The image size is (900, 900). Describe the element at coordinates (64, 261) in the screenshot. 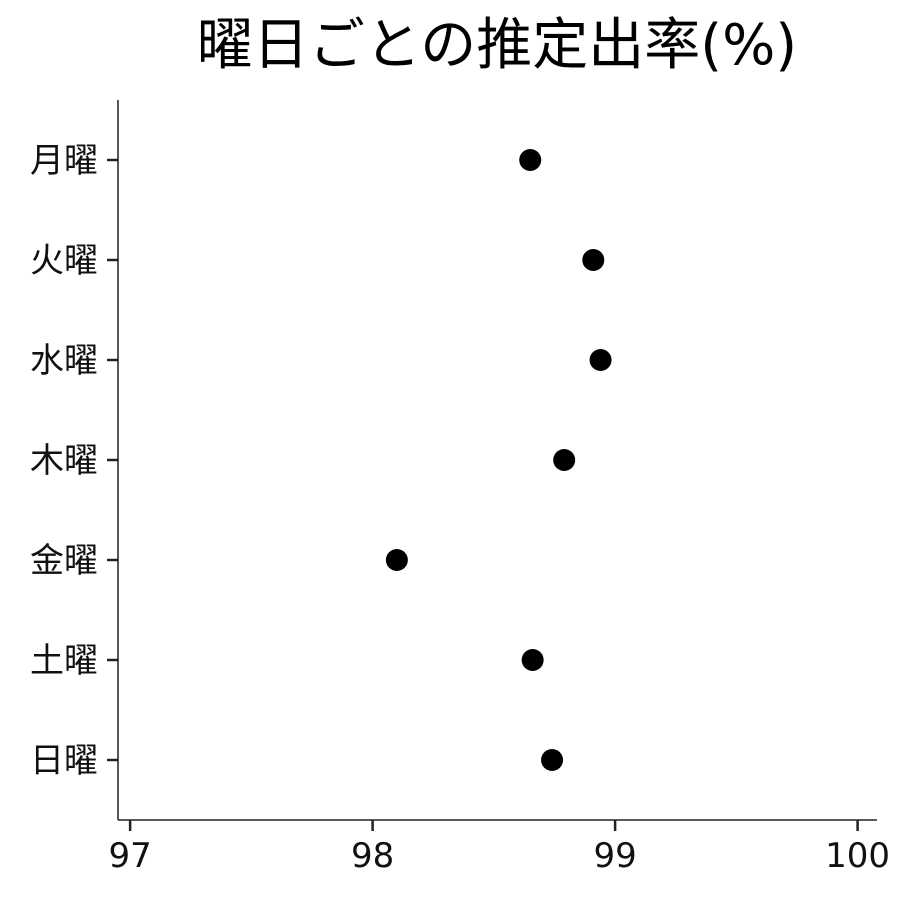

I see `y-tick-label: 火曜` at that location.